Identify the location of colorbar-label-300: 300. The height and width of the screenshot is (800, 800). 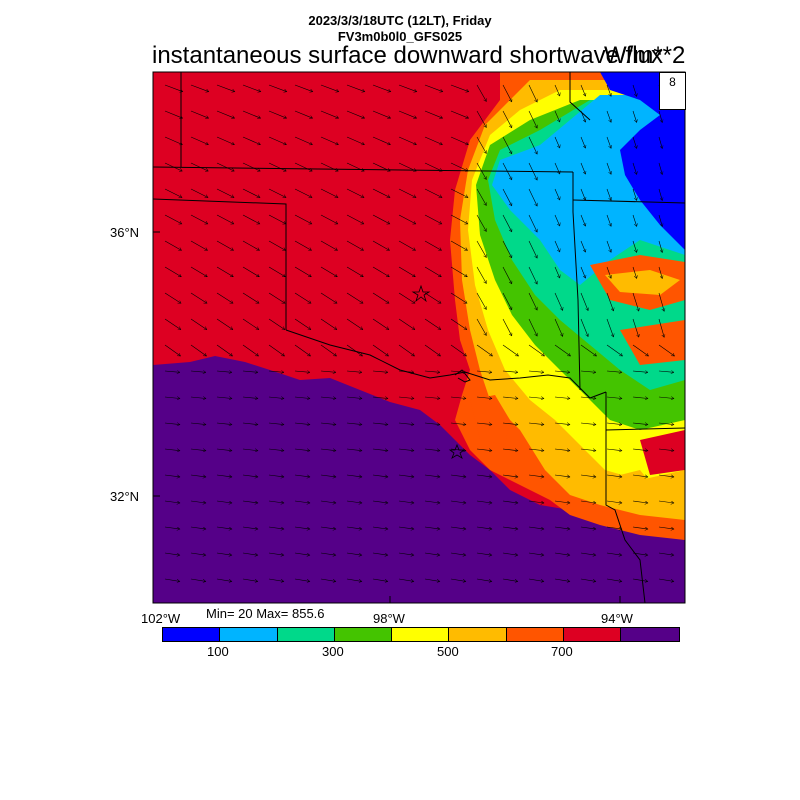
(333, 651).